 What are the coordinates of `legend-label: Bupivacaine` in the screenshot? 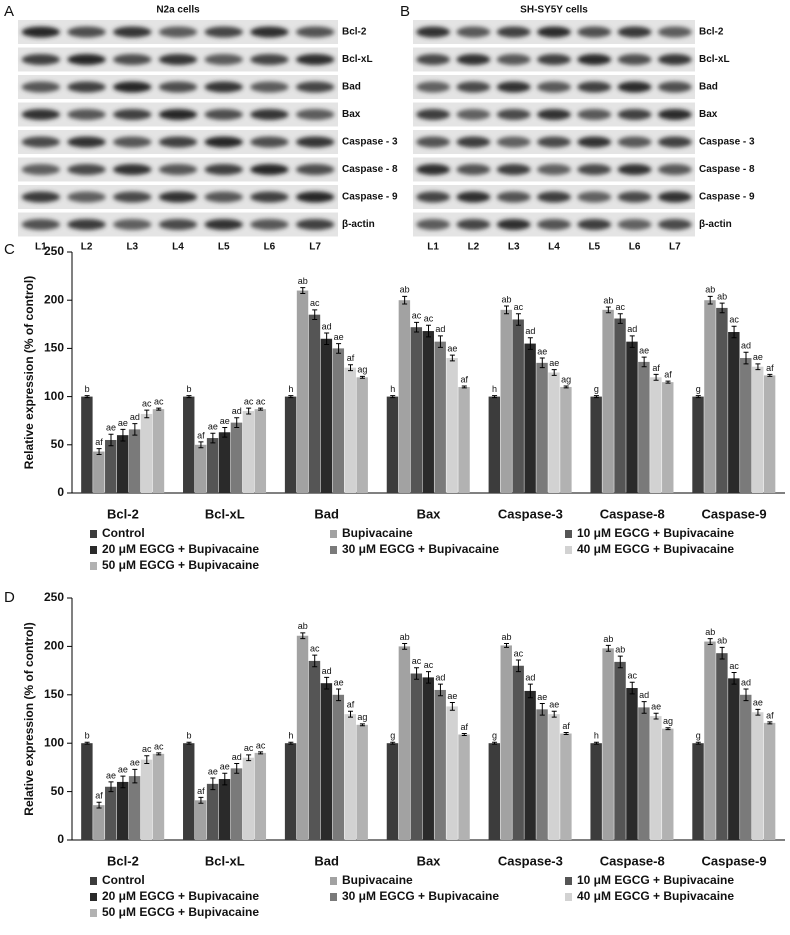 It's located at (377, 880).